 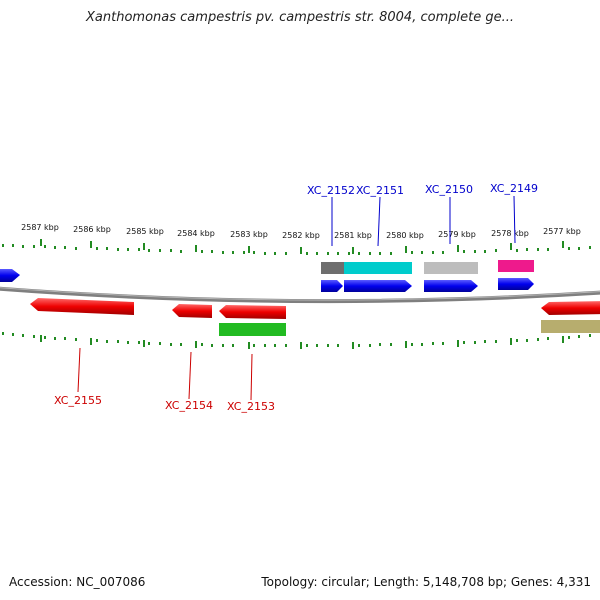 I want to click on feature-dark-gray-block, so click(x=332, y=268).